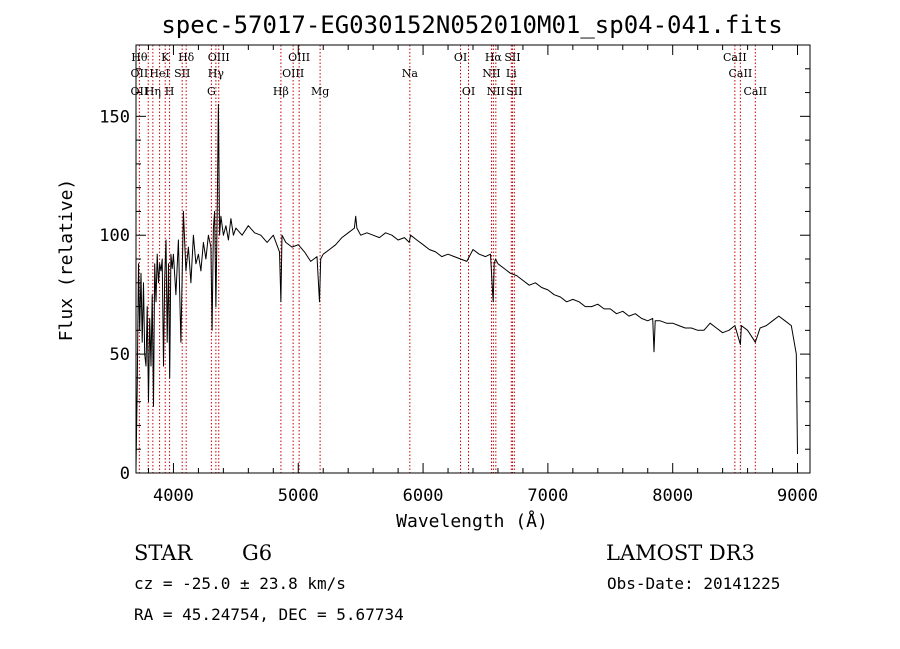 Image resolution: width=900 pixels, height=649 pixels. What do you see at coordinates (410, 73) in the screenshot?
I see `line-marker-label: Na` at bounding box center [410, 73].